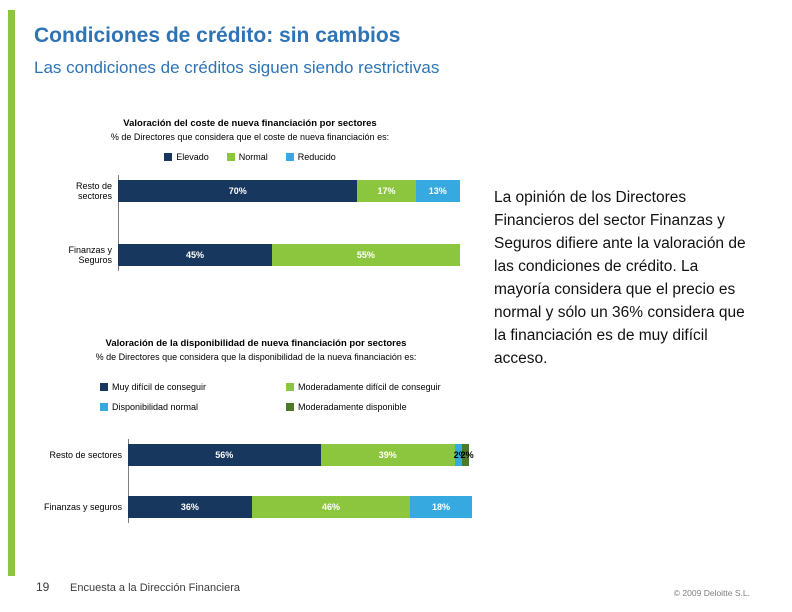 The image size is (792, 612). I want to click on slide-title: Condiciones de crédito: sin cambios, so click(217, 35).